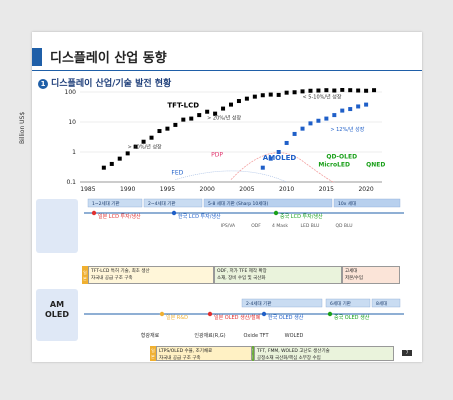  I want to click on section-number: 1, so click(43, 83).